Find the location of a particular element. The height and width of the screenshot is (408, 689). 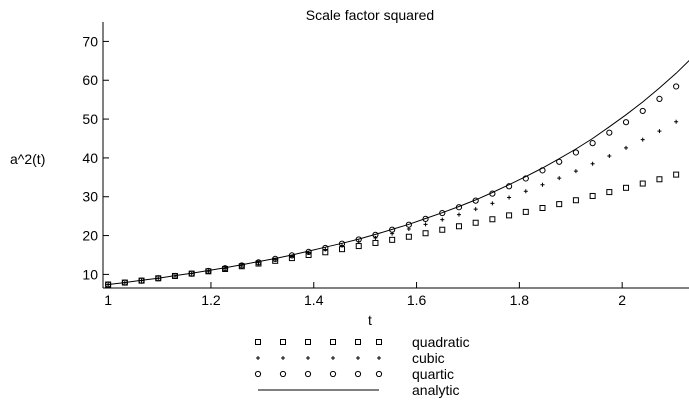

legend-item-cubic: cubic is located at coordinates (350, 358).